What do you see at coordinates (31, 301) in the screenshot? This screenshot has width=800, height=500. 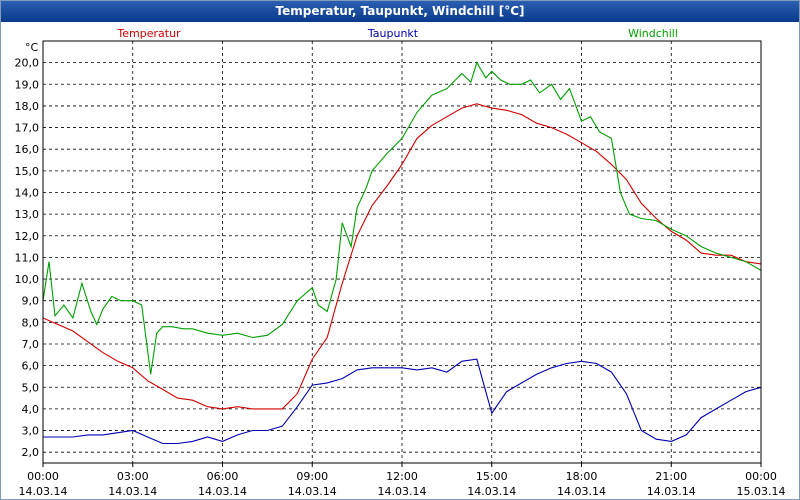 I see `y-tick-label: 9,0` at bounding box center [31, 301].